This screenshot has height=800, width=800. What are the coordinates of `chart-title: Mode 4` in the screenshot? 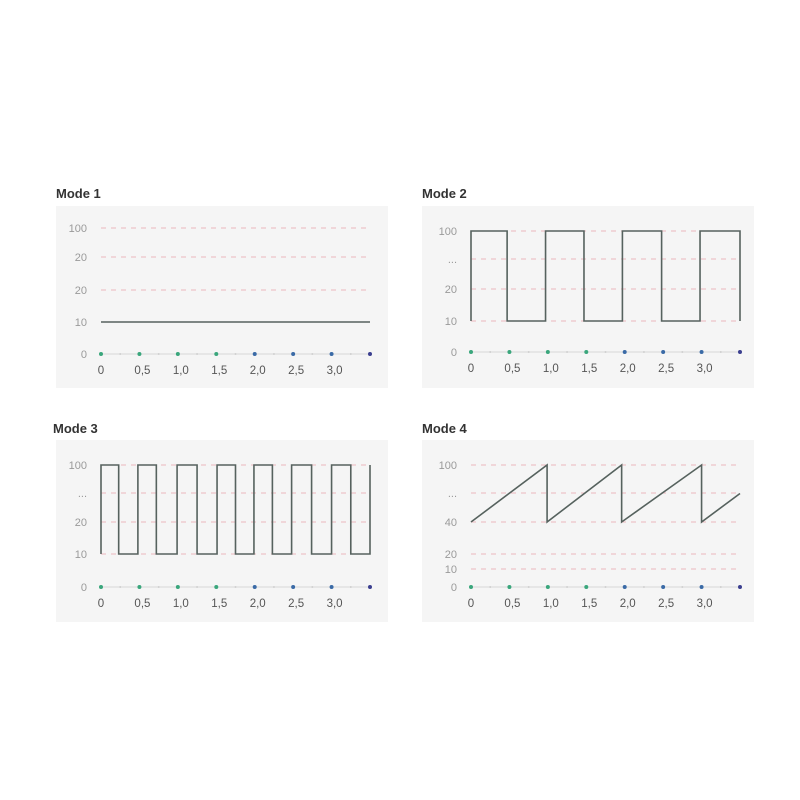 It's located at (445, 428).